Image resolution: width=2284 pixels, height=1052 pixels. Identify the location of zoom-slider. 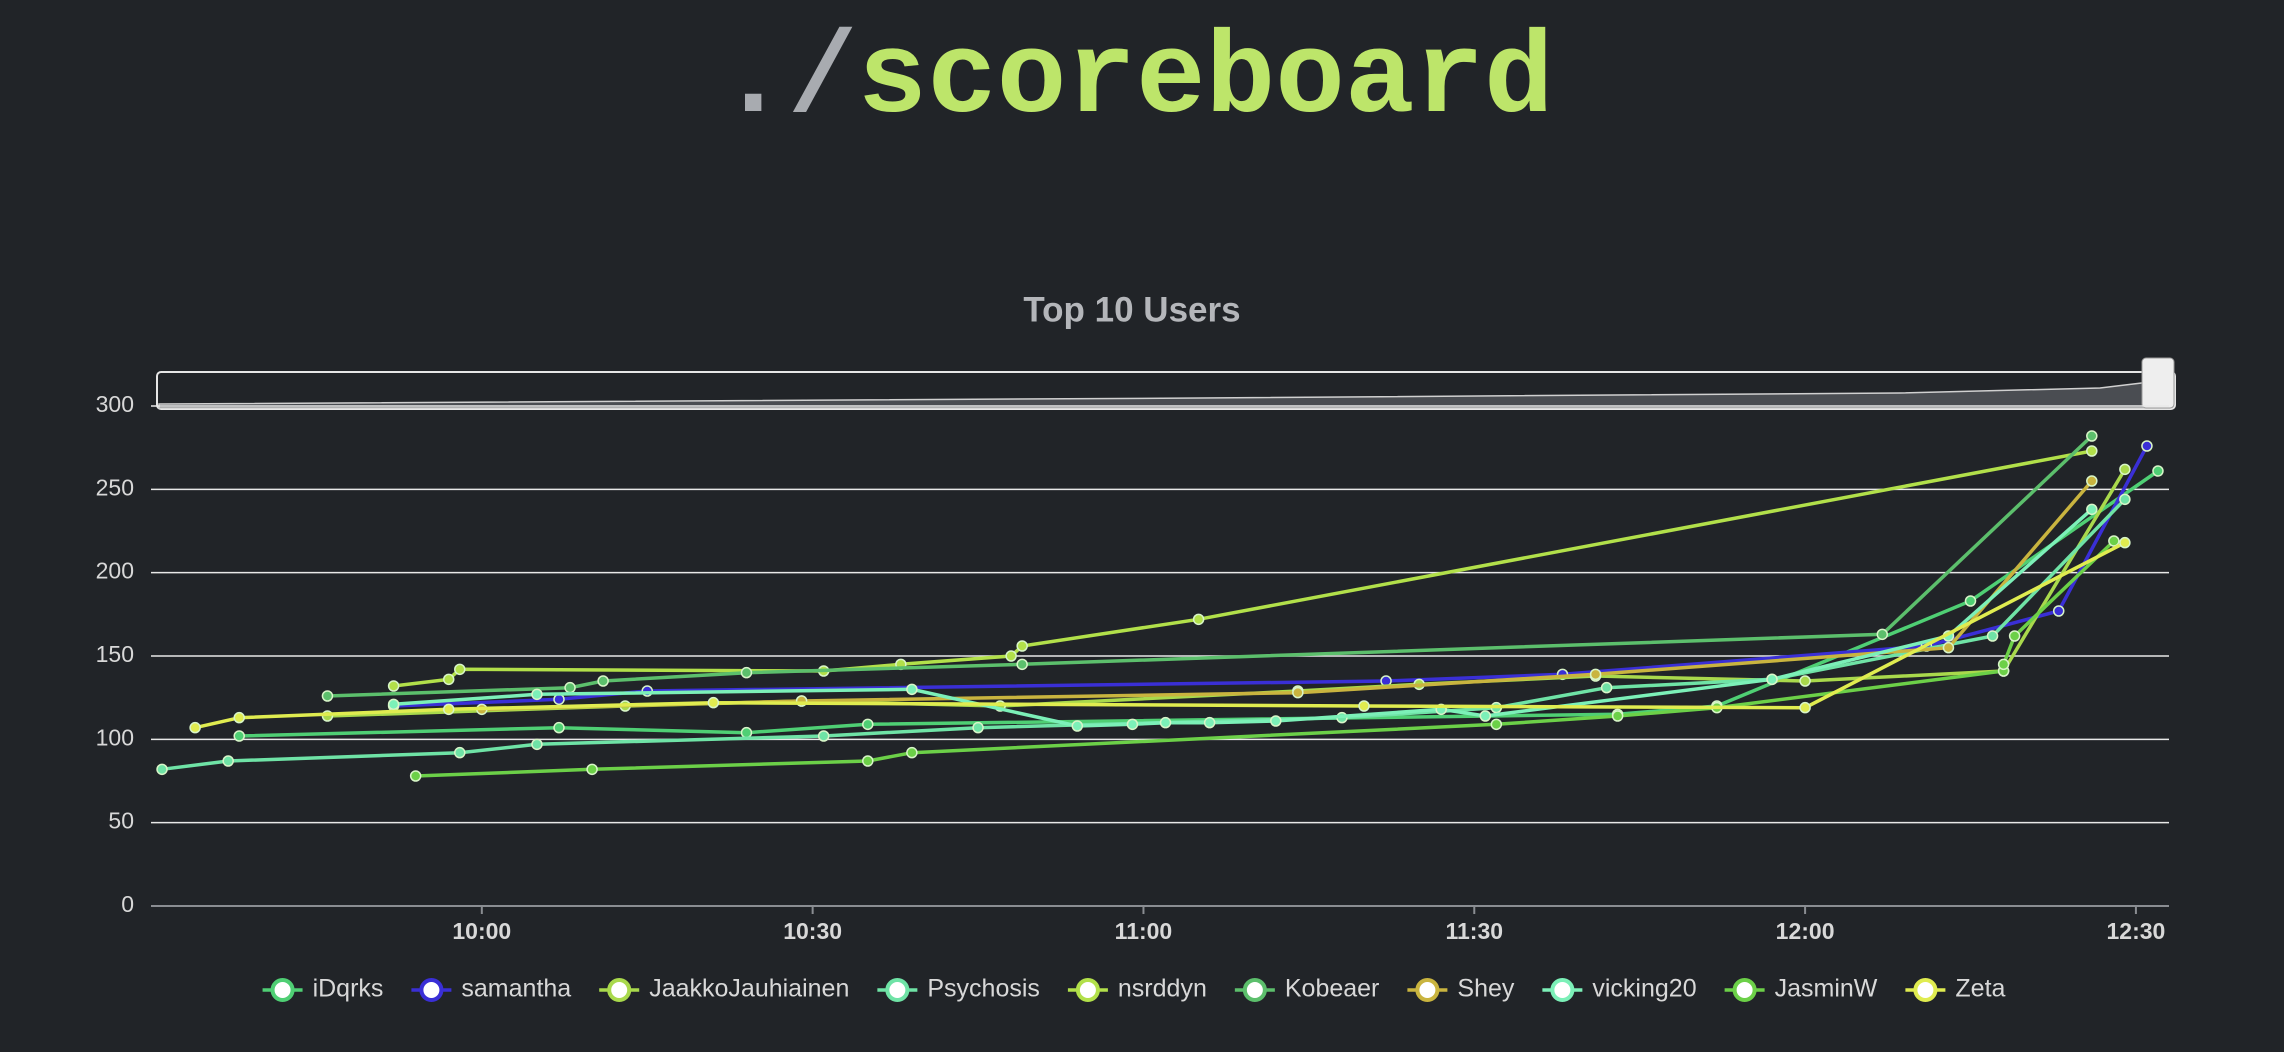
(1166, 383).